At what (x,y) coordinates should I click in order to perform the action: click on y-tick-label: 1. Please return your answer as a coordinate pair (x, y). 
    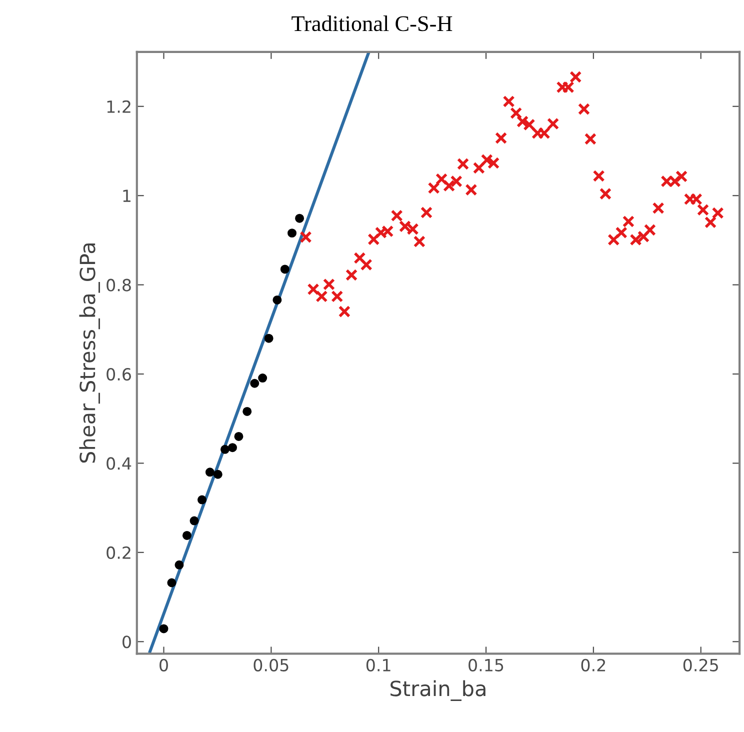
    Looking at the image, I should click on (126, 196).